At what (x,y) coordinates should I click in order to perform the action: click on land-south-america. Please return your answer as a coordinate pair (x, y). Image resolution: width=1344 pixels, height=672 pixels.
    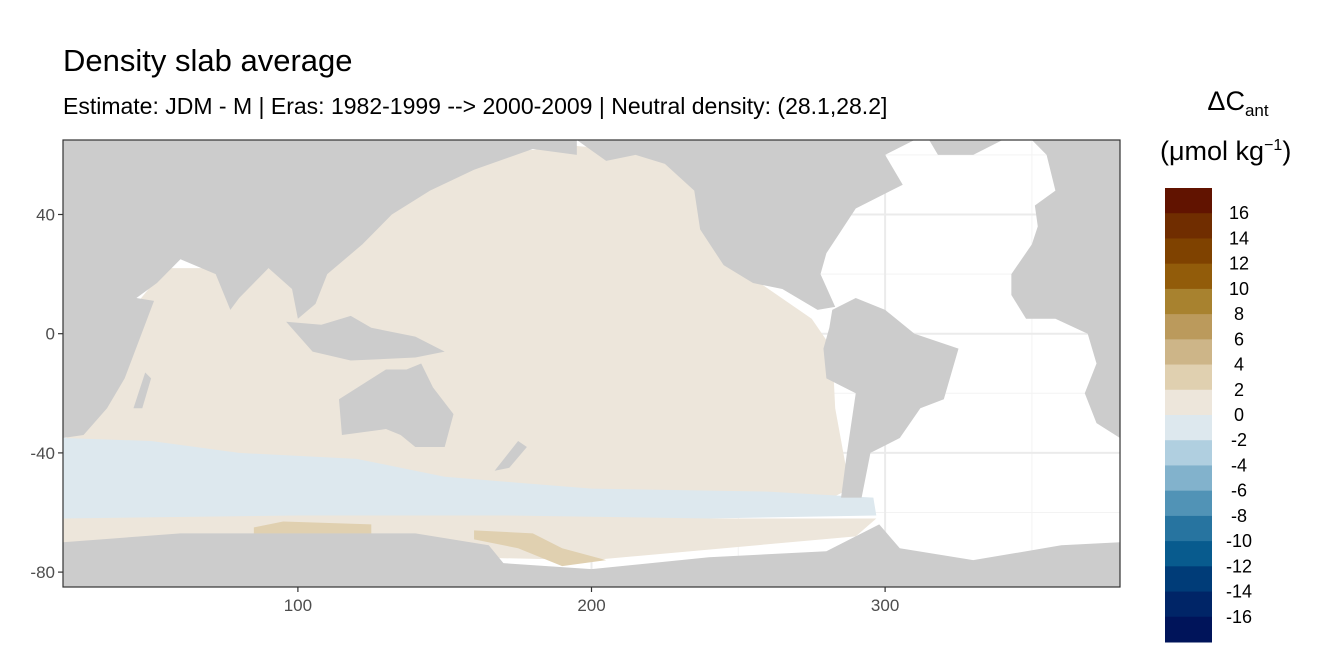
    Looking at the image, I should click on (891, 397).